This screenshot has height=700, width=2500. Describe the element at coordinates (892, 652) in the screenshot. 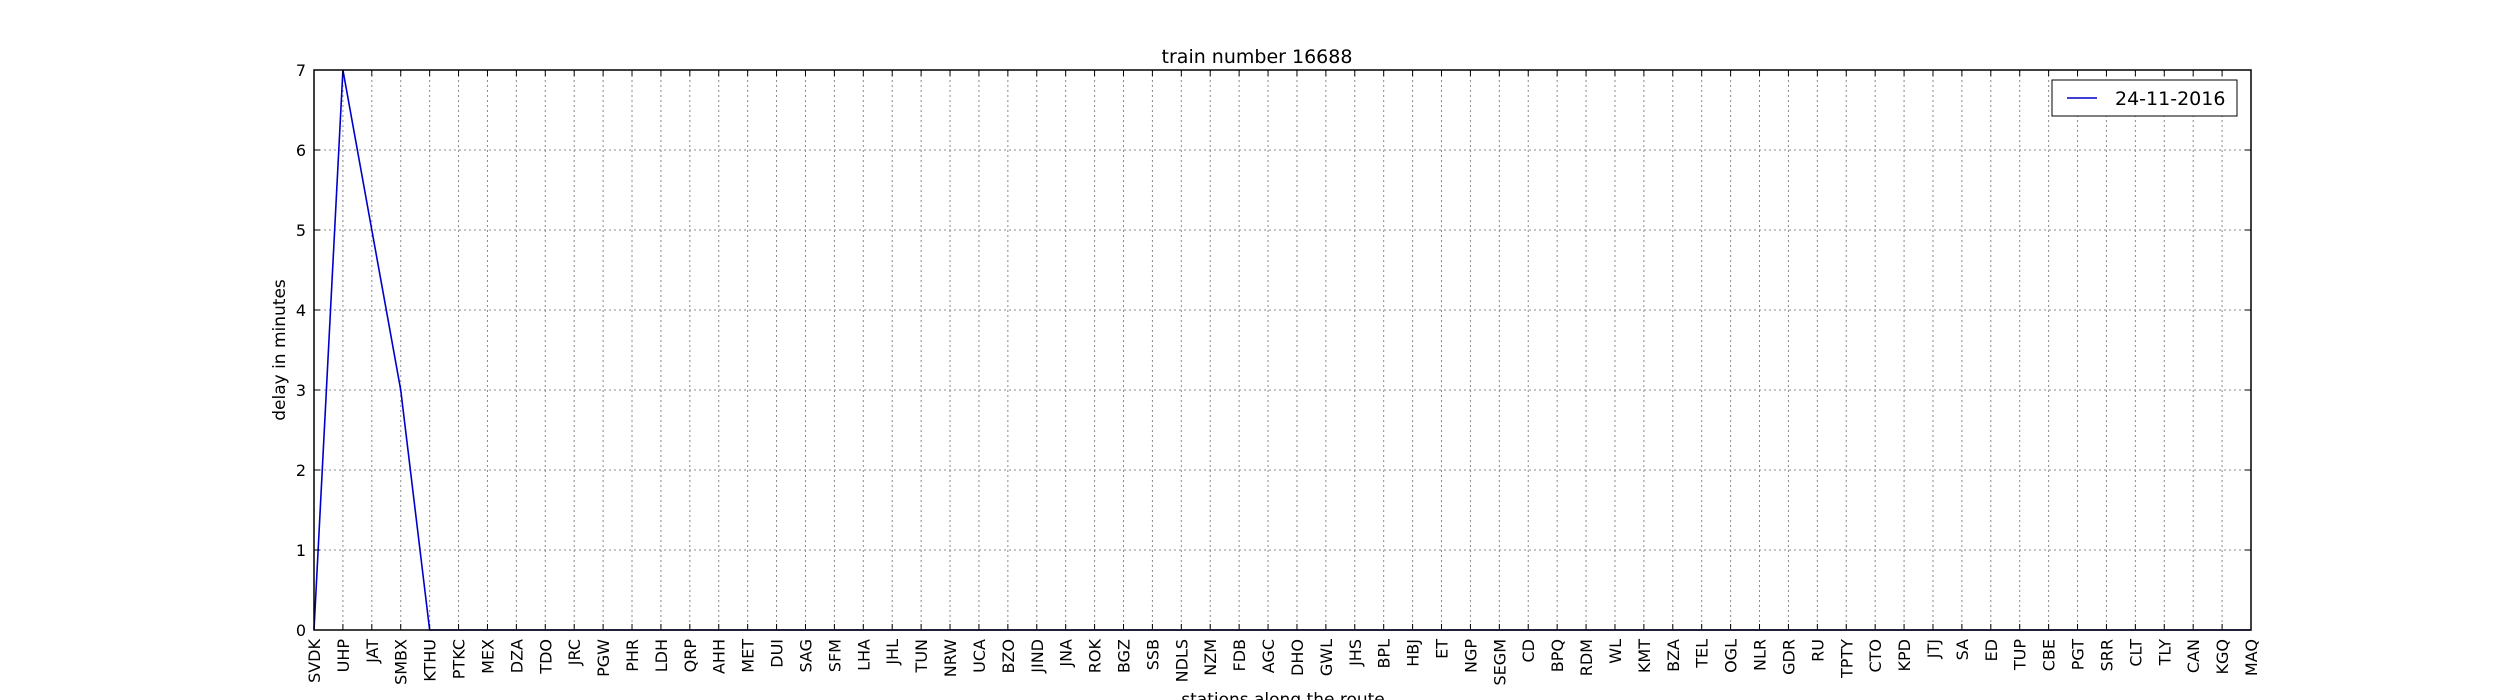

I see `x-tick-label: JHL` at that location.